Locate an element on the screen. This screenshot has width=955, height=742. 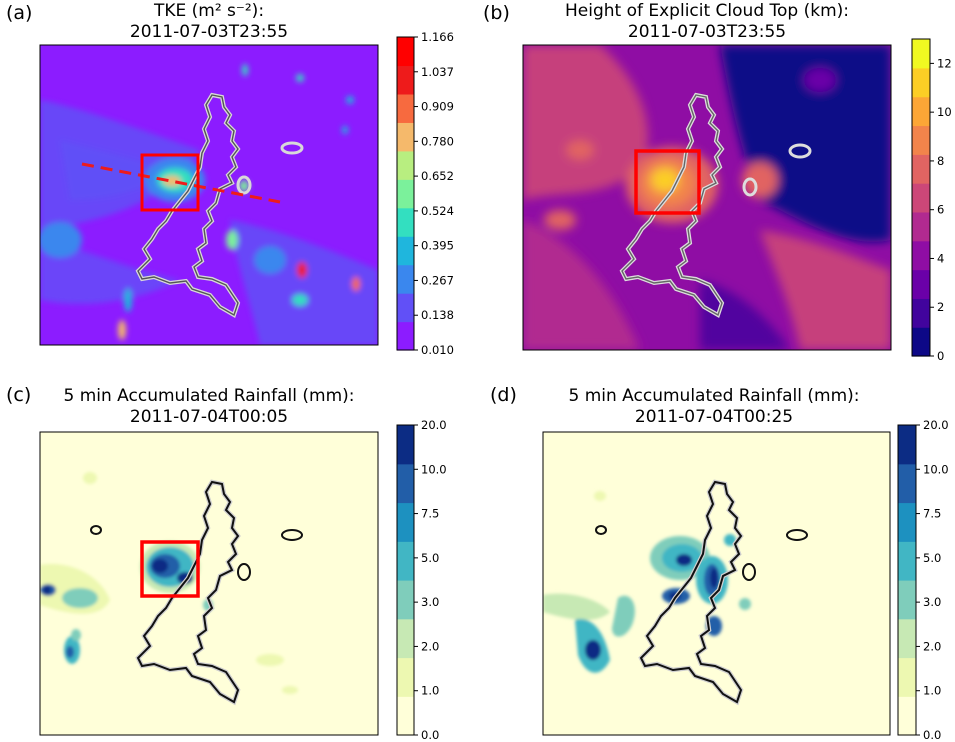
panel-a-highlight-box is located at coordinates (170, 182).